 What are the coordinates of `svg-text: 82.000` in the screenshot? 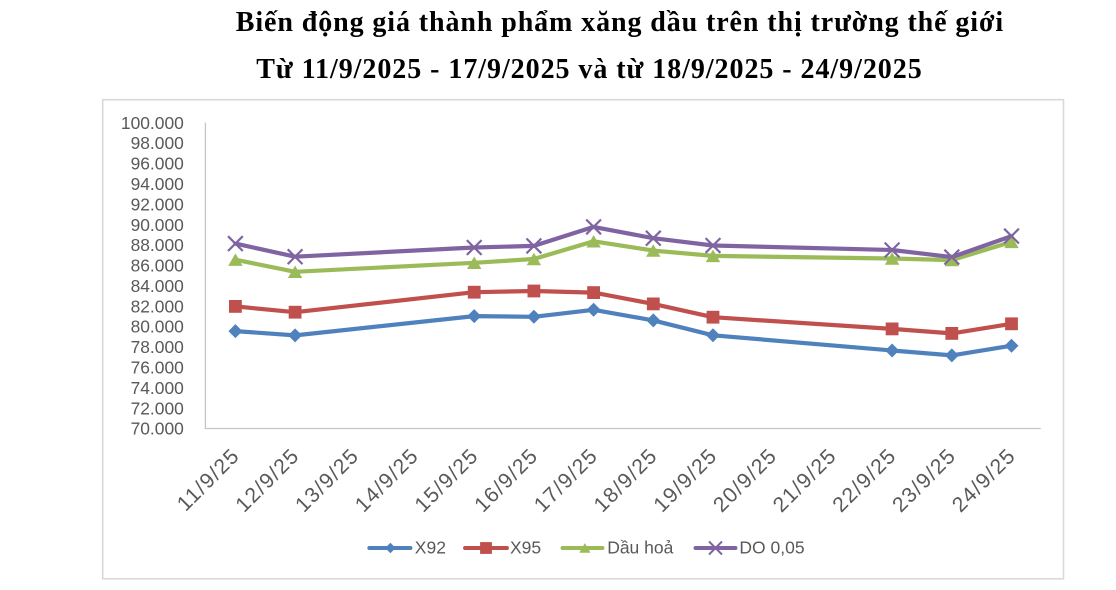 It's located at (157, 306).